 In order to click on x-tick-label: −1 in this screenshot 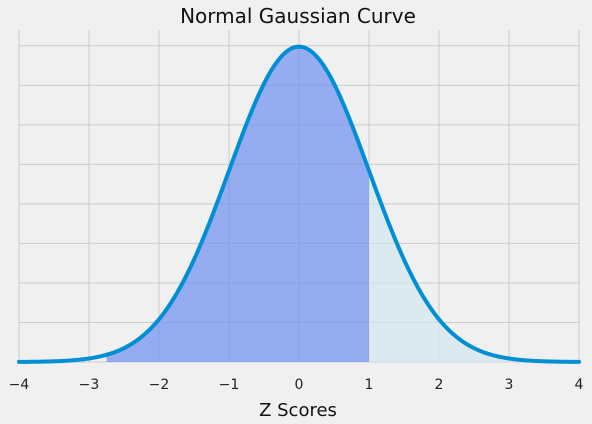, I will do `click(229, 385)`.